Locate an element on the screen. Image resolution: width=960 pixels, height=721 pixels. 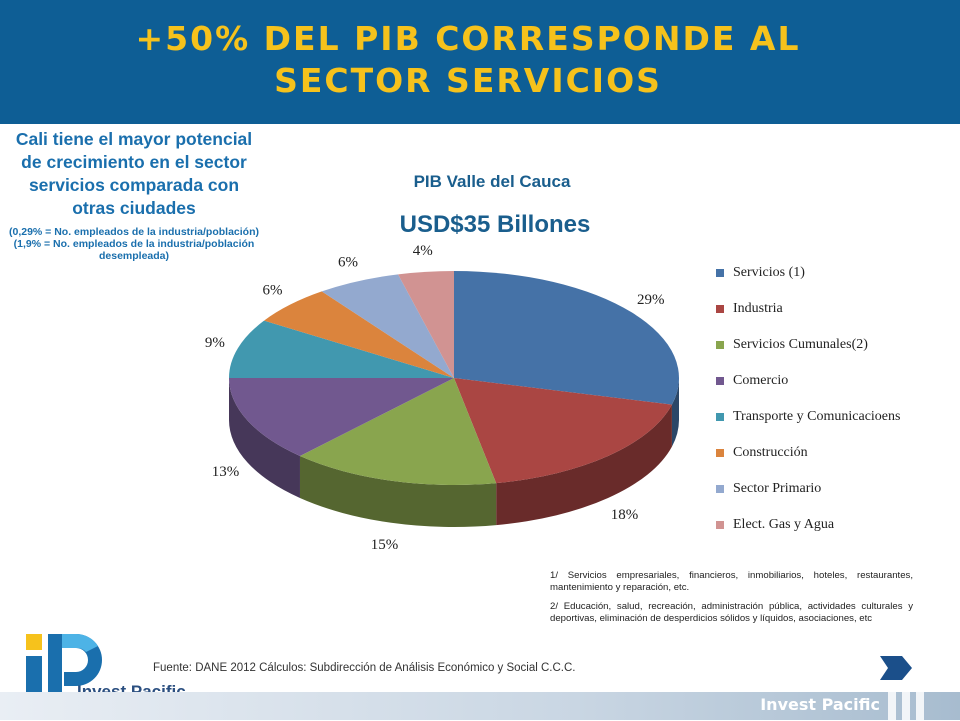
chart-subtitle: USD$35 Billones is located at coordinates (495, 224).